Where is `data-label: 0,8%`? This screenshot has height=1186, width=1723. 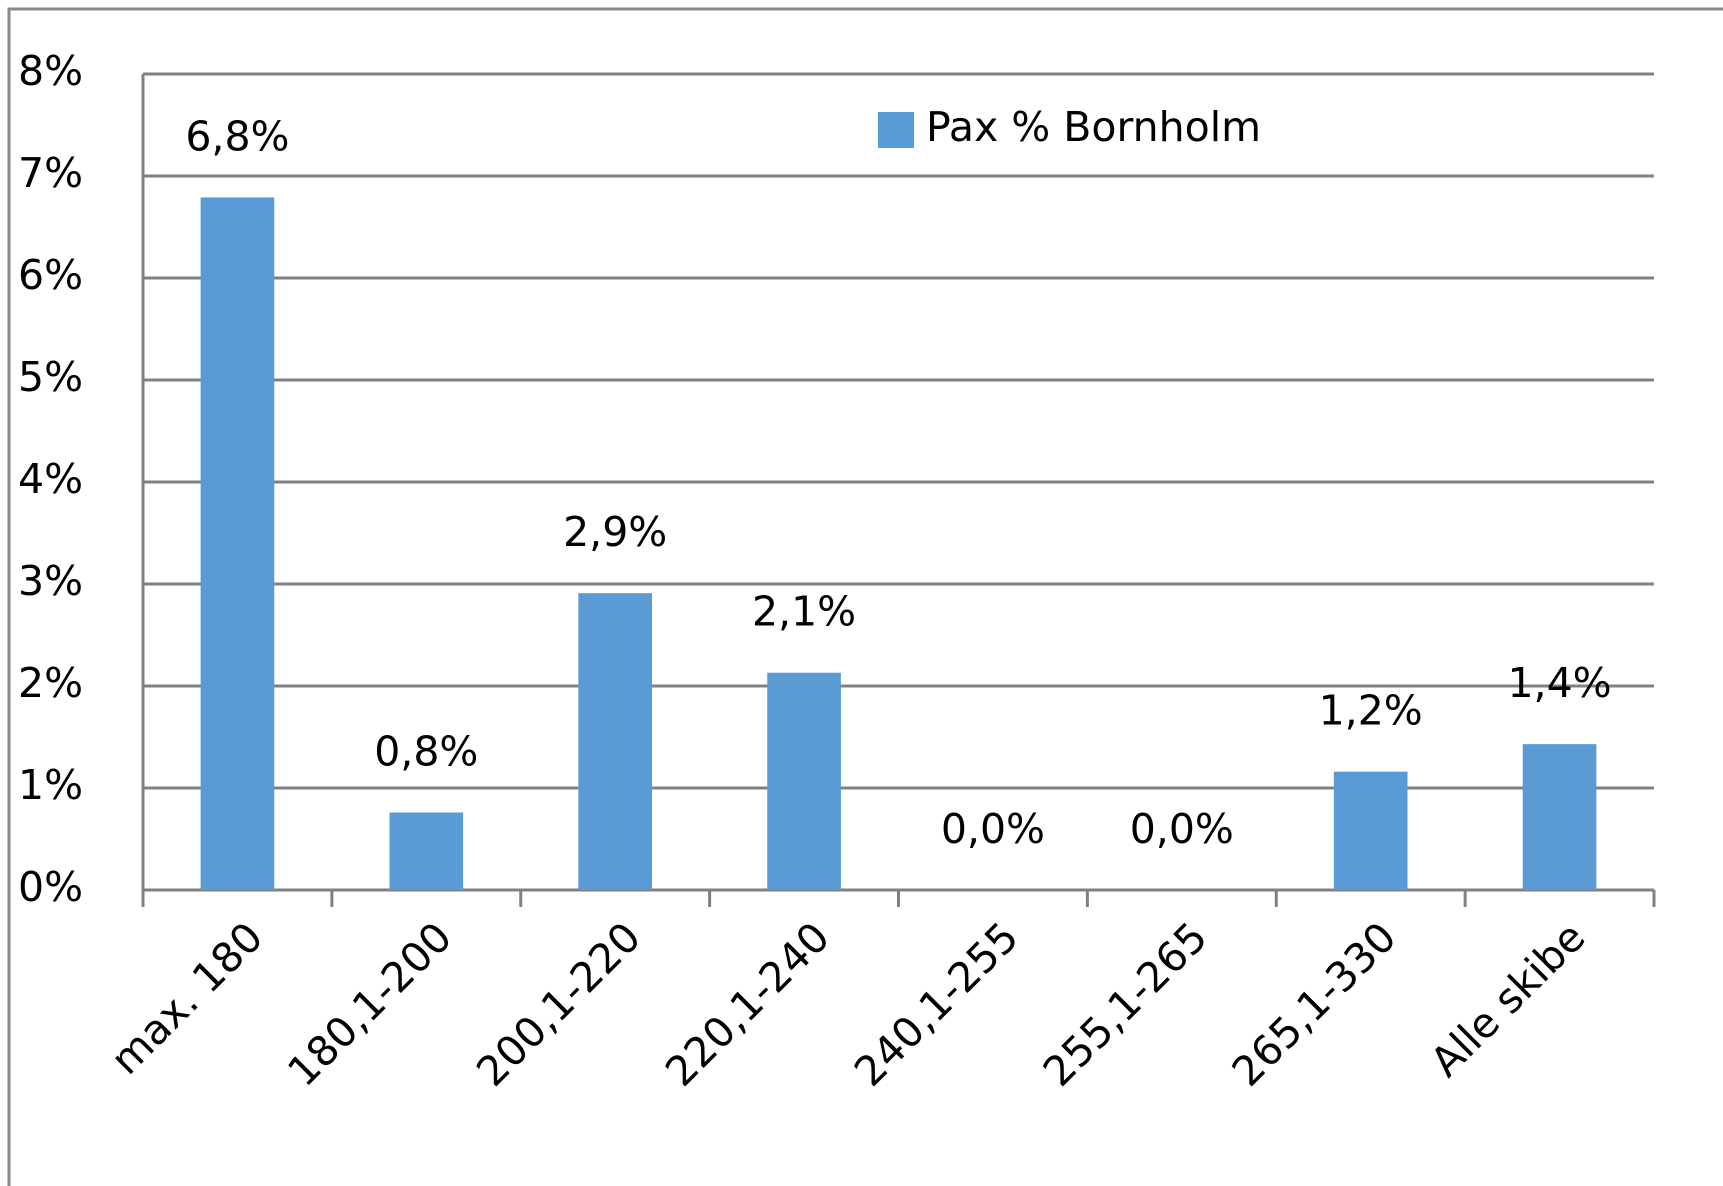
data-label: 0,8% is located at coordinates (426, 751).